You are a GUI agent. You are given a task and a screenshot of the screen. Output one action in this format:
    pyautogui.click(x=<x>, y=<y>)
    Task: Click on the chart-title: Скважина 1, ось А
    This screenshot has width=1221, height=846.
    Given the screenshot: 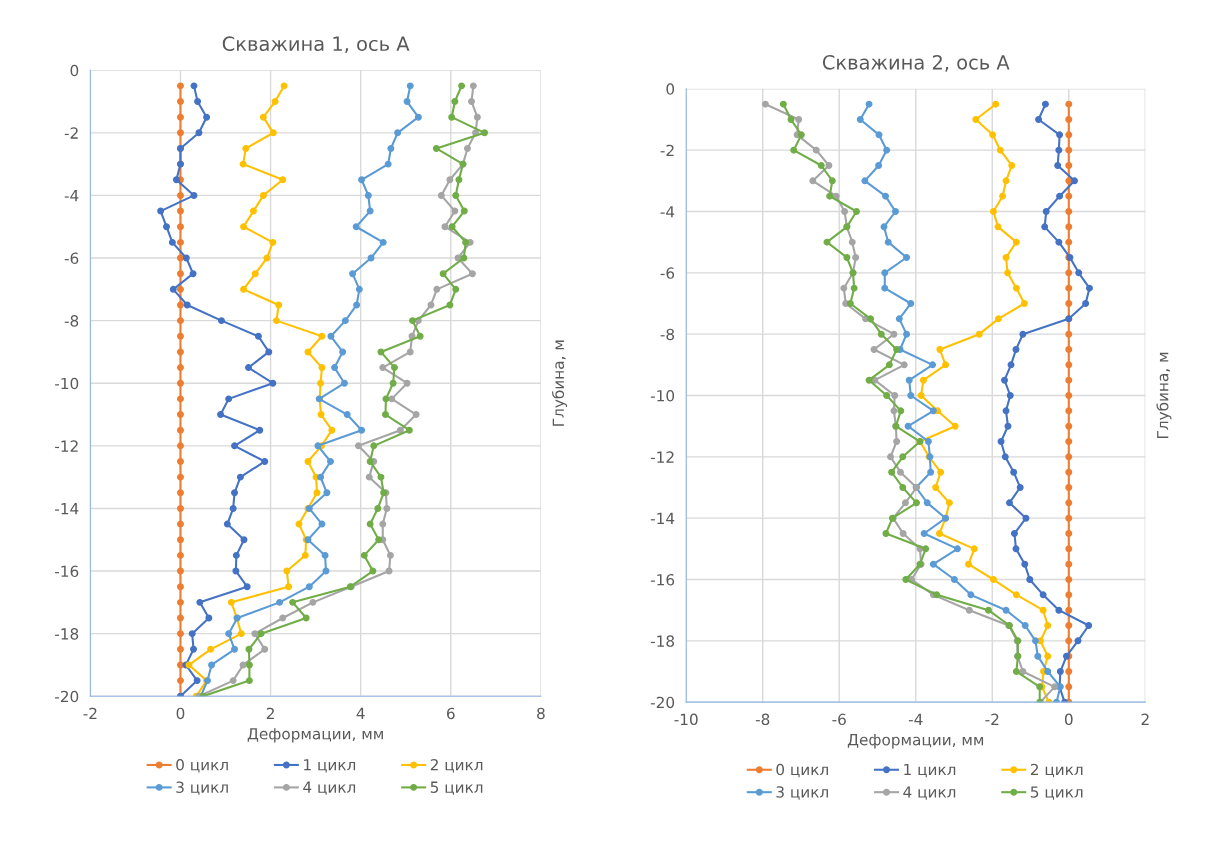 What is the action you would take?
    pyautogui.click(x=316, y=45)
    